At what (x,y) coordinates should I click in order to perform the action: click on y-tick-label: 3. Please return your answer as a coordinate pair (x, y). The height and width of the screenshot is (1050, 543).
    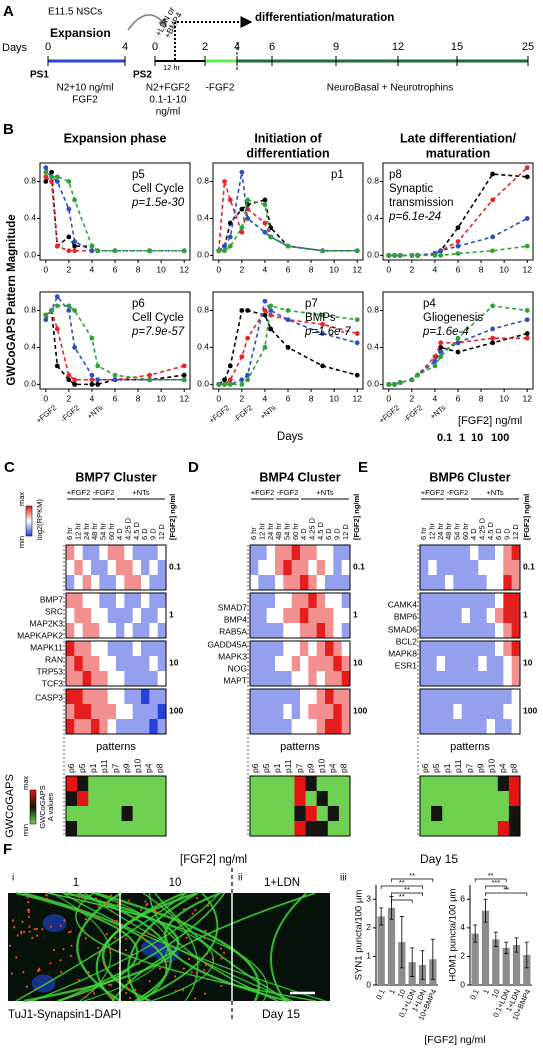
    Looking at the image, I should click on (368, 899).